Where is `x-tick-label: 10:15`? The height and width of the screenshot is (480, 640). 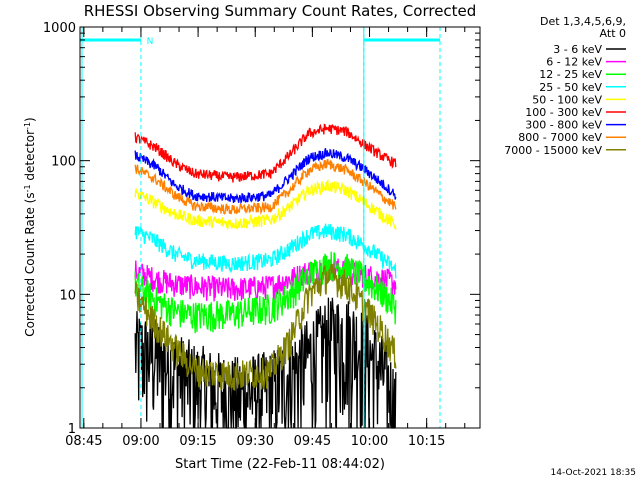 x-tick-label: 10:15 is located at coordinates (426, 441).